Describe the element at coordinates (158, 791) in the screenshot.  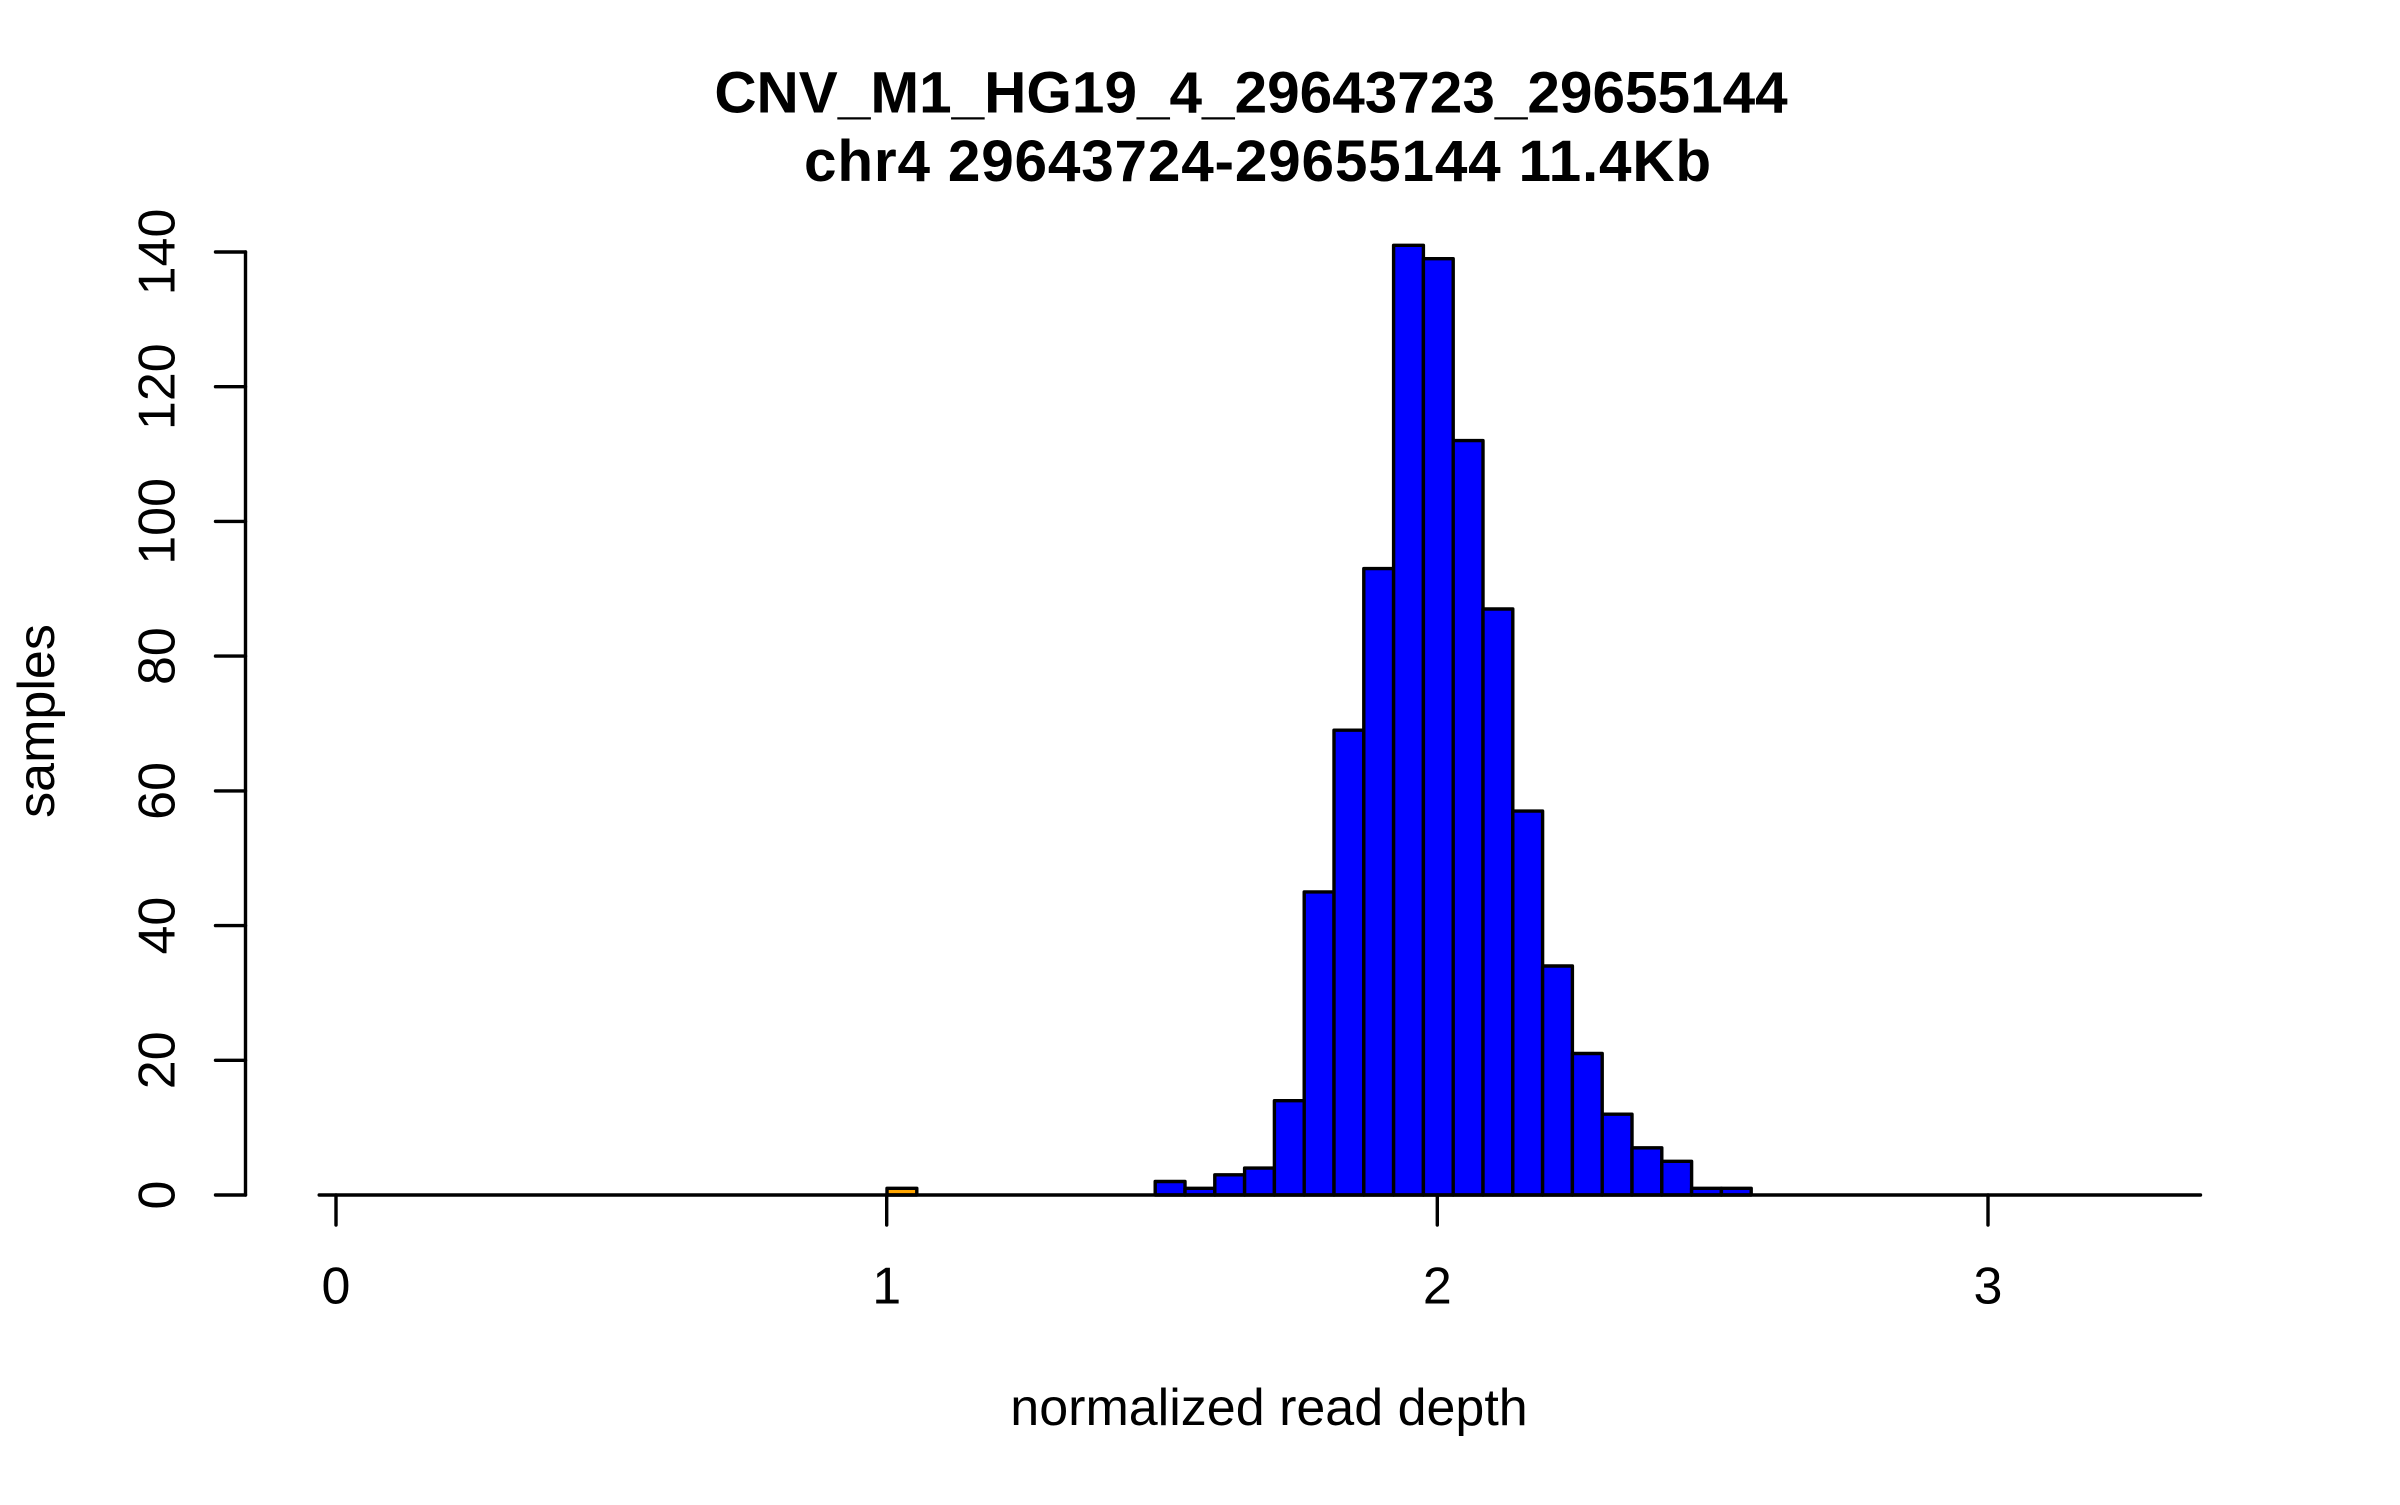
I see `svg-text: 60` at that location.